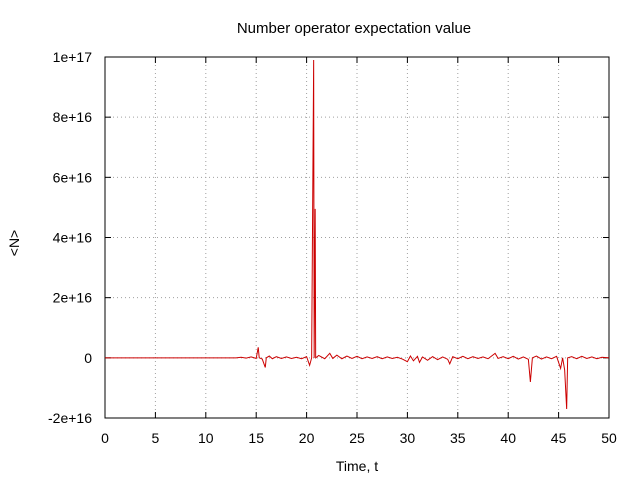 Image resolution: width=640 pixels, height=480 pixels. What do you see at coordinates (357, 466) in the screenshot?
I see `x-axis-title: Time, t` at bounding box center [357, 466].